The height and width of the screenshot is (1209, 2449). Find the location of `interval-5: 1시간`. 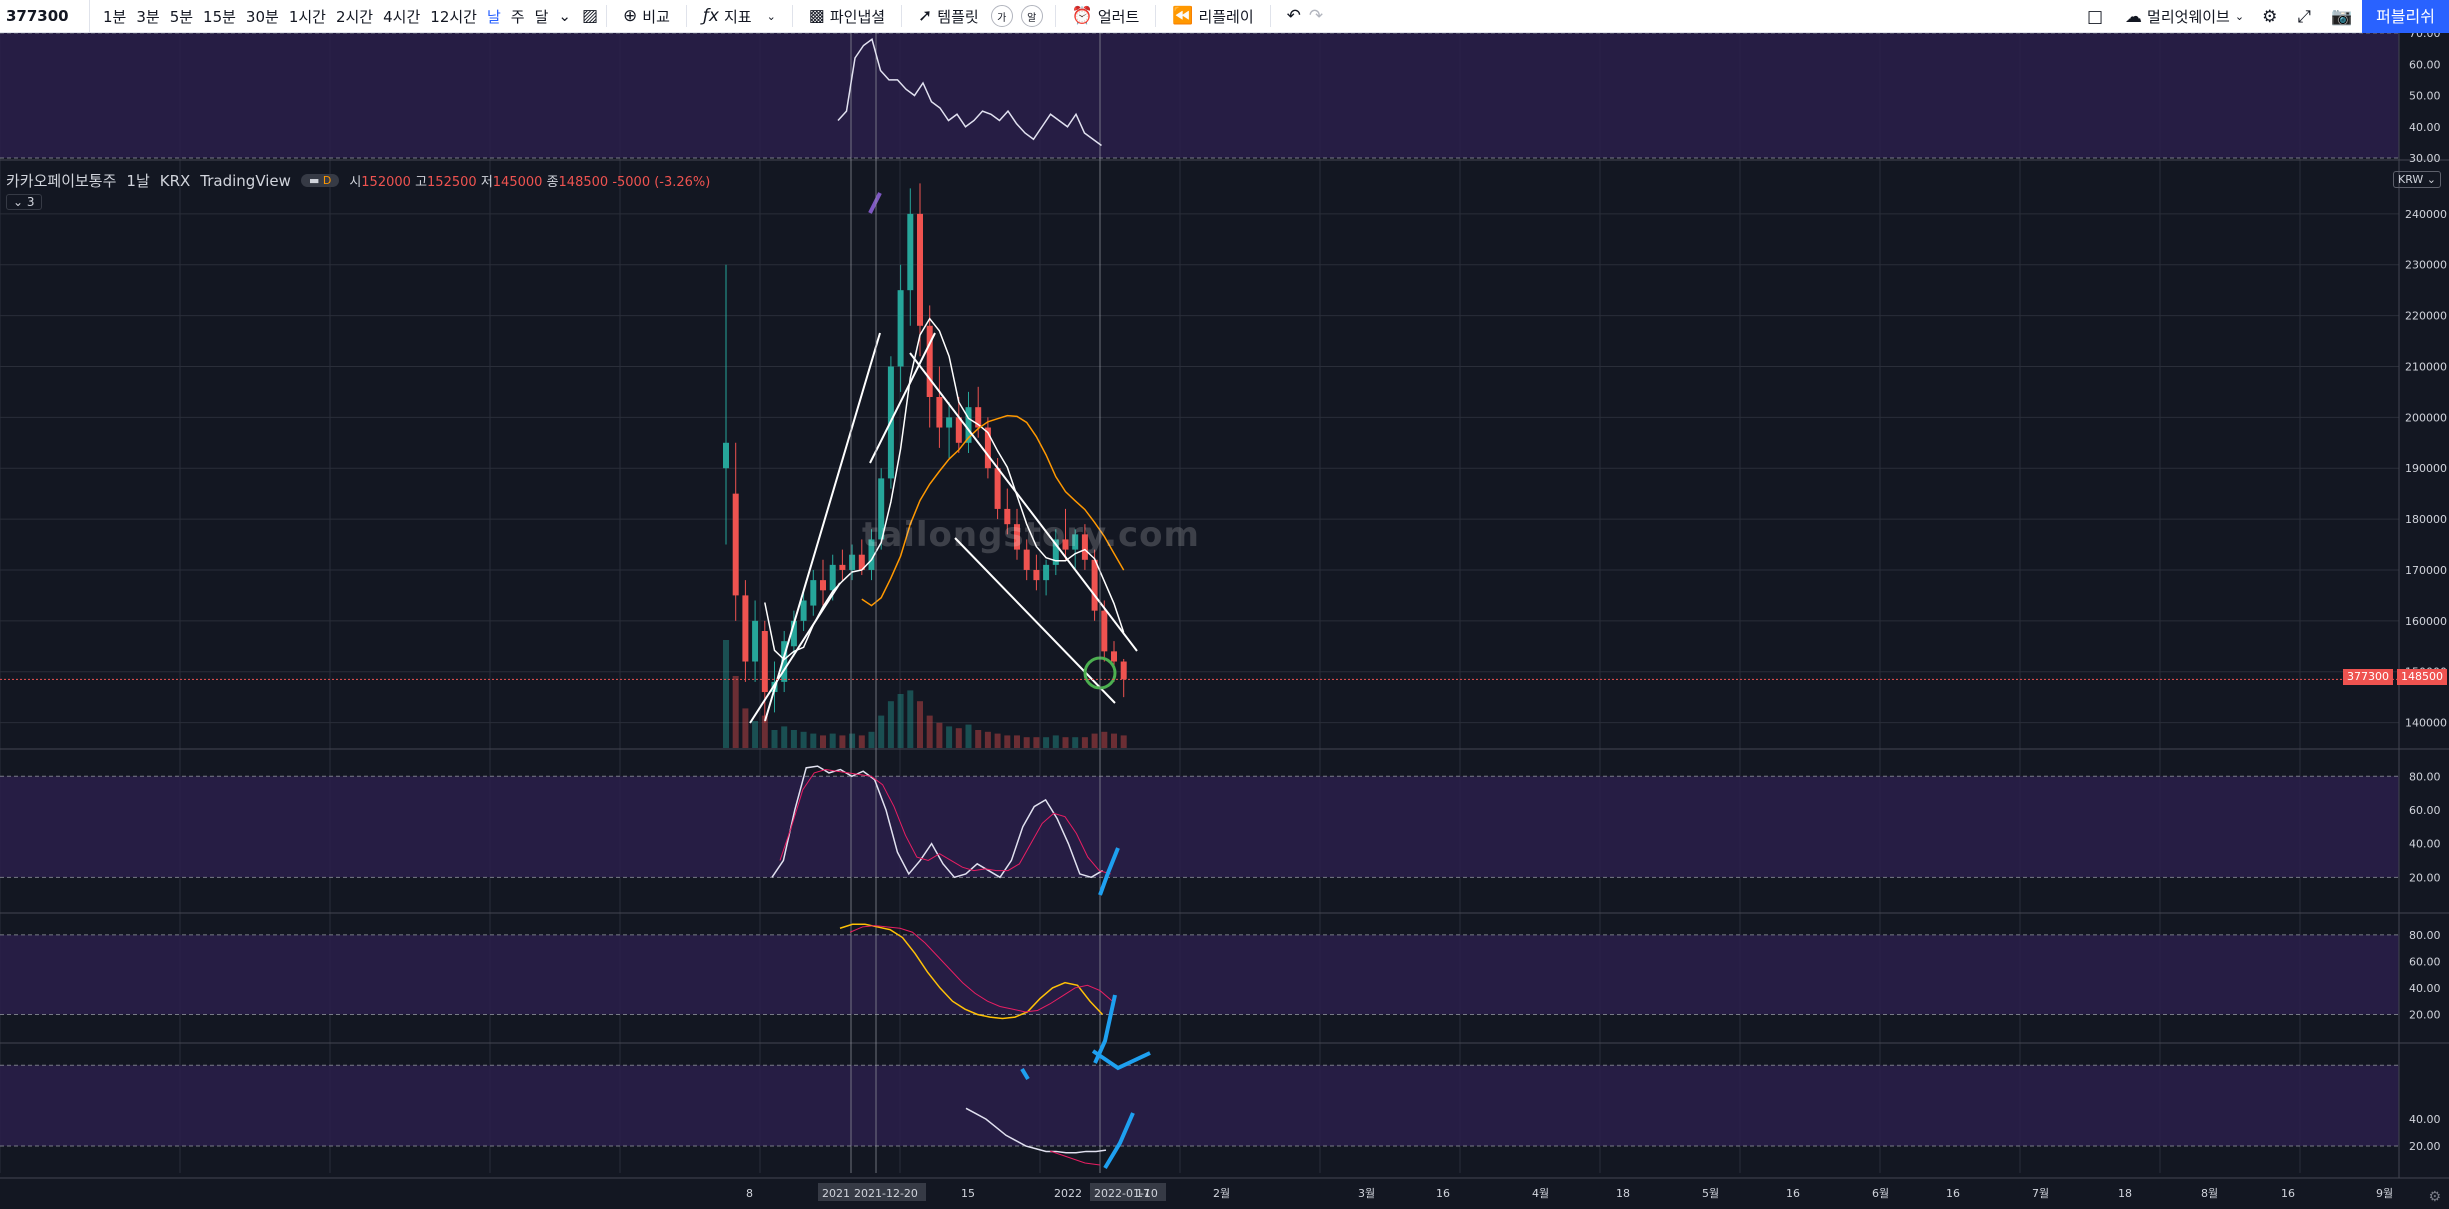

interval-5: 1시간 is located at coordinates (307, 16).